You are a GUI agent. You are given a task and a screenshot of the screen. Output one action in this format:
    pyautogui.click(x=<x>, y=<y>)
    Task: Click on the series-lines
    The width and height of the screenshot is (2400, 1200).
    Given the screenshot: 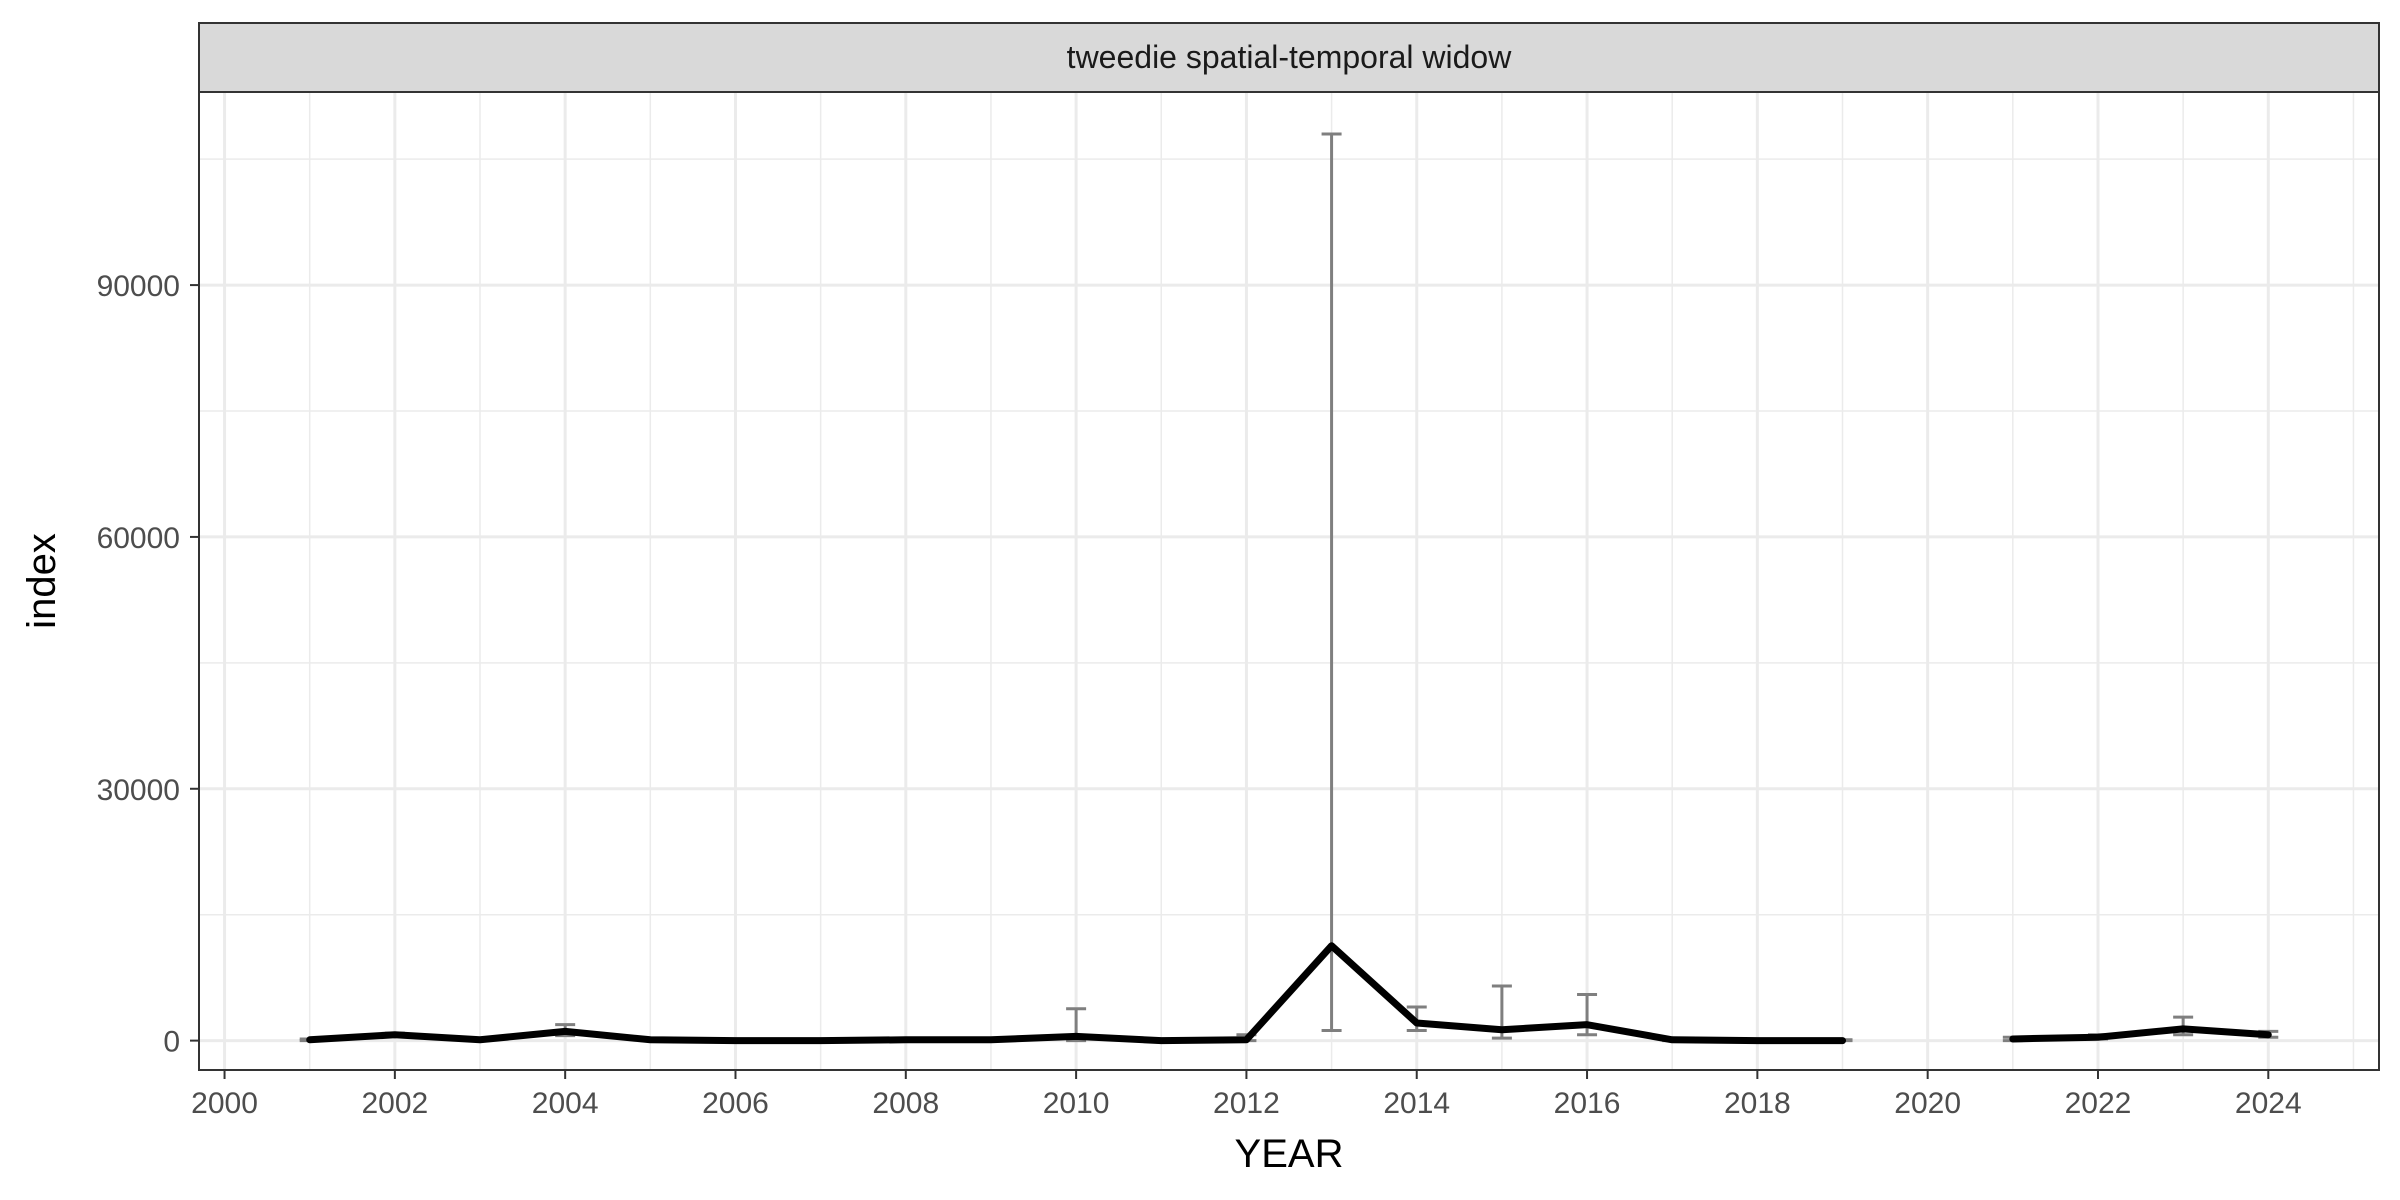 What is the action you would take?
    pyautogui.click(x=1289, y=993)
    